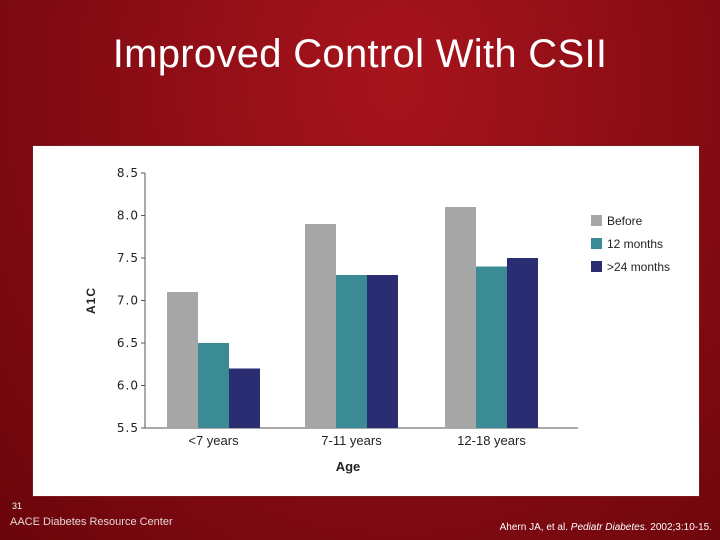 The height and width of the screenshot is (540, 720). What do you see at coordinates (681, 527) in the screenshot?
I see `citation-details: 2002;3:10-15.` at bounding box center [681, 527].